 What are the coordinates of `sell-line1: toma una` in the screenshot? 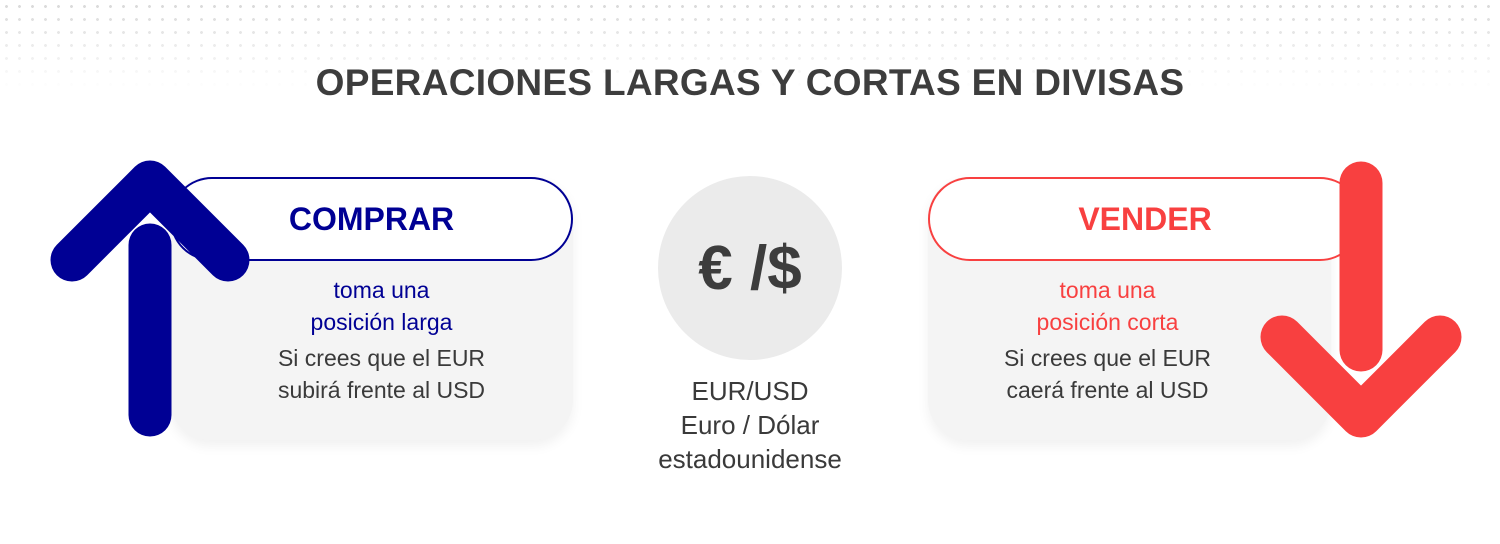 It's located at (1107, 290).